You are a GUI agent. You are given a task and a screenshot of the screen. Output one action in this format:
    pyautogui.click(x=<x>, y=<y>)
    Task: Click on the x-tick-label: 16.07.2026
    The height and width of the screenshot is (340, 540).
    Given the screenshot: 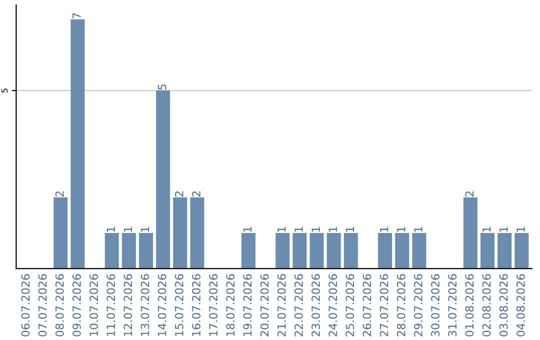 What is the action you would take?
    pyautogui.click(x=196, y=305)
    